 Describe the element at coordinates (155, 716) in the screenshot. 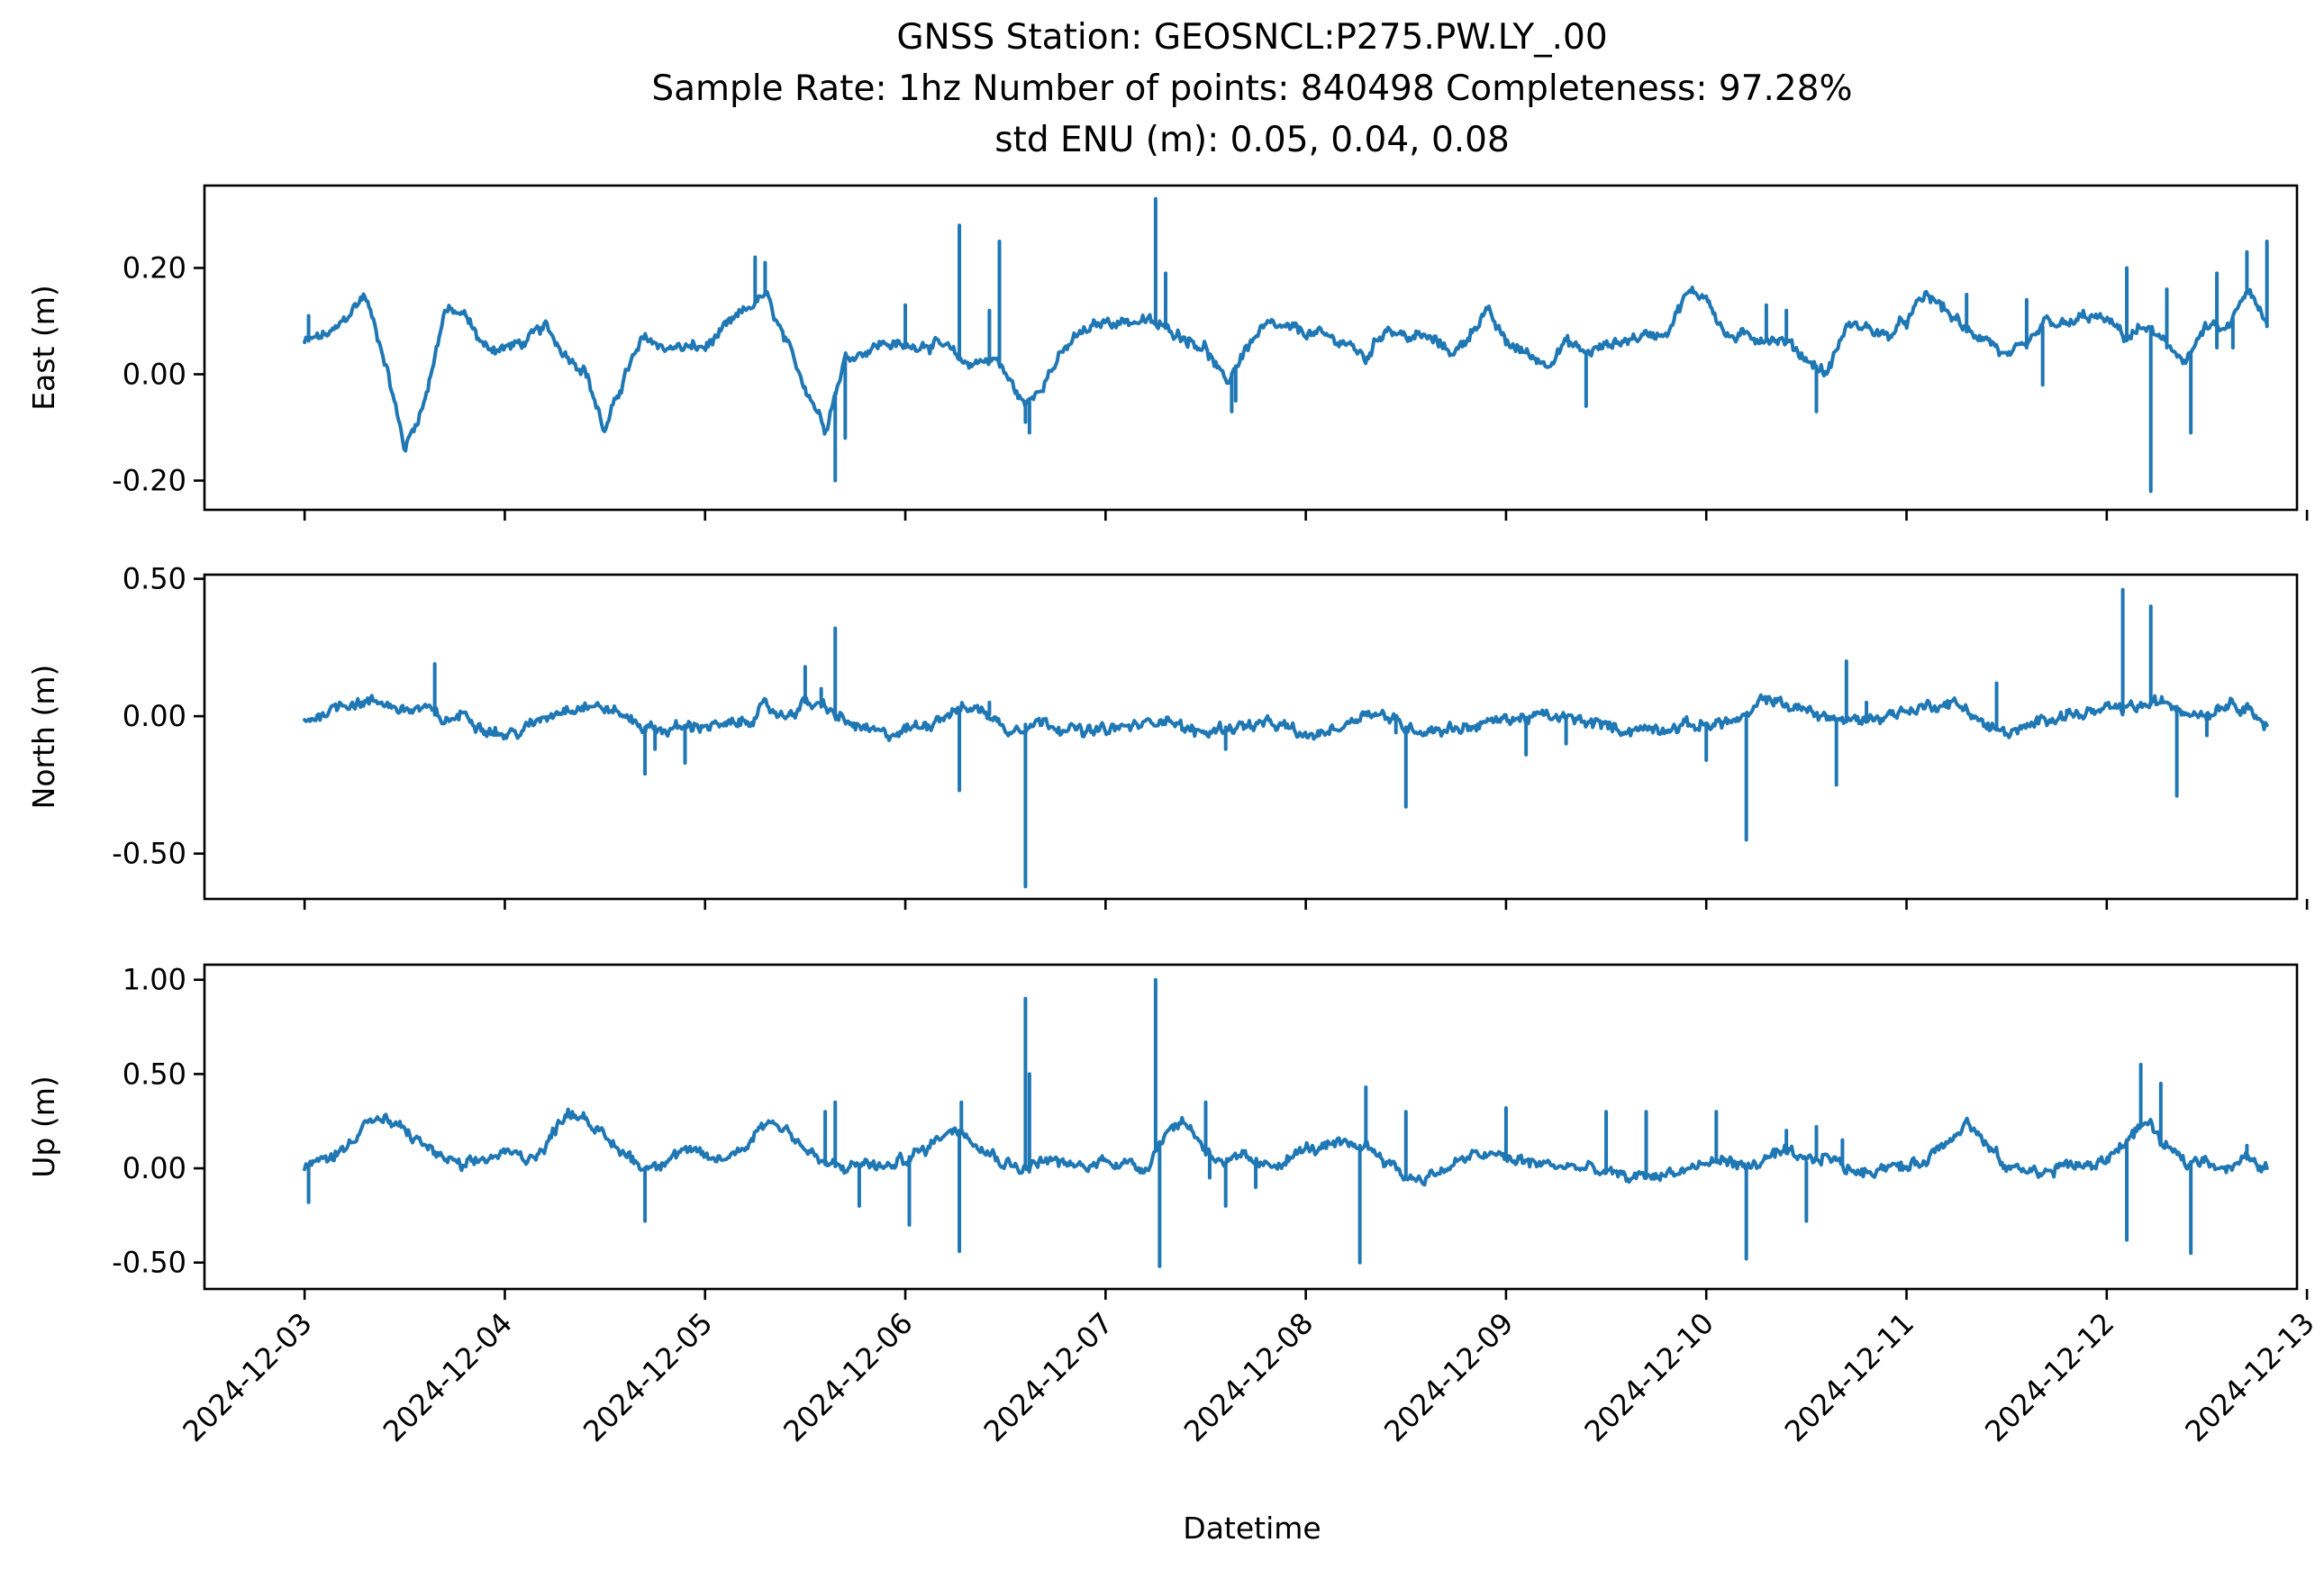

I see `y-tick-label-north-1: 0.00` at that location.